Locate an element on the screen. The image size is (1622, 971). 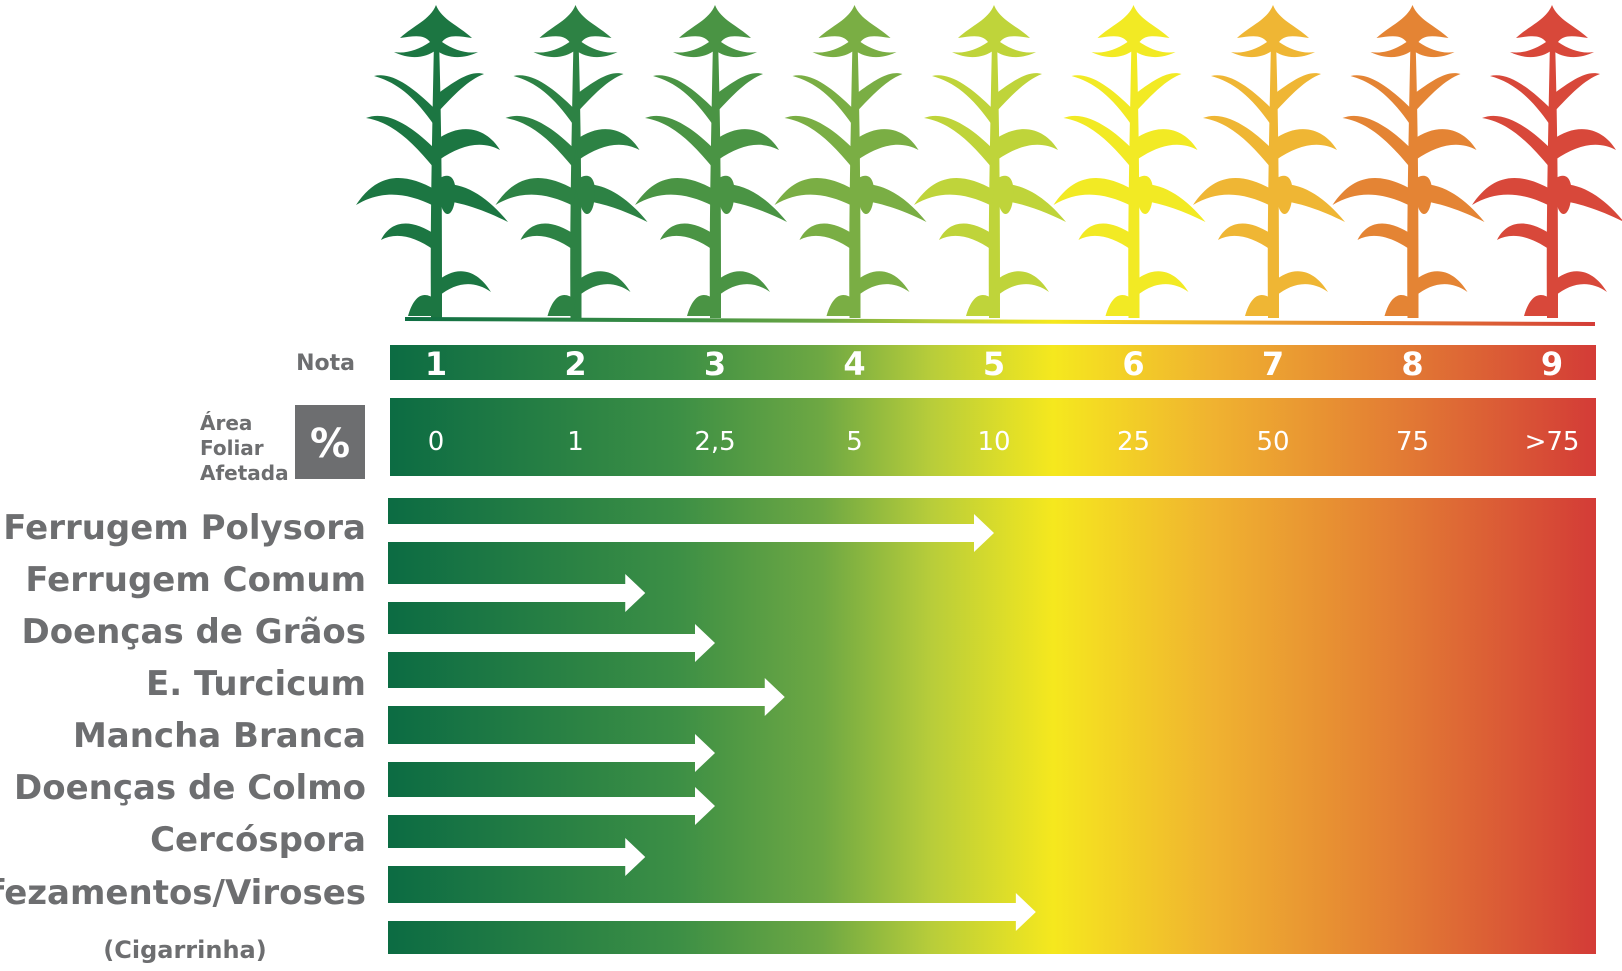
percent-box is located at coordinates (330, 442).